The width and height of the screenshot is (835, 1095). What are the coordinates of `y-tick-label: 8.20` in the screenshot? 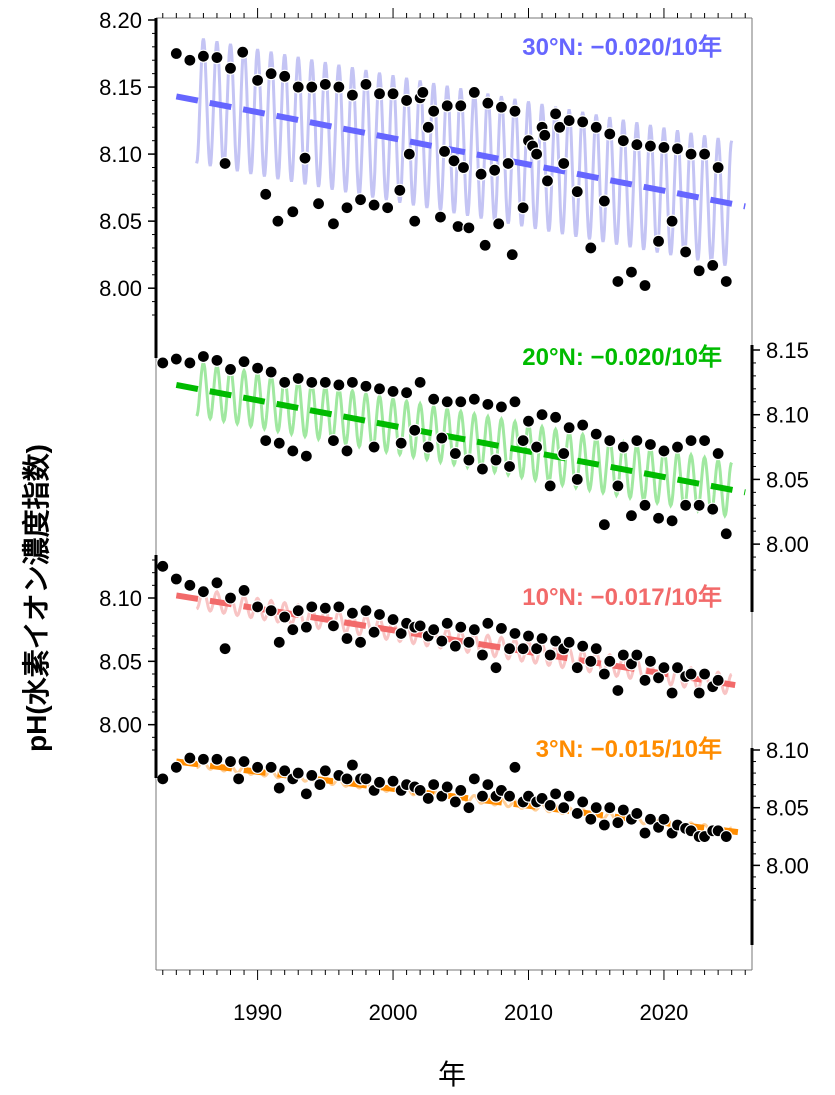 It's located at (120, 20).